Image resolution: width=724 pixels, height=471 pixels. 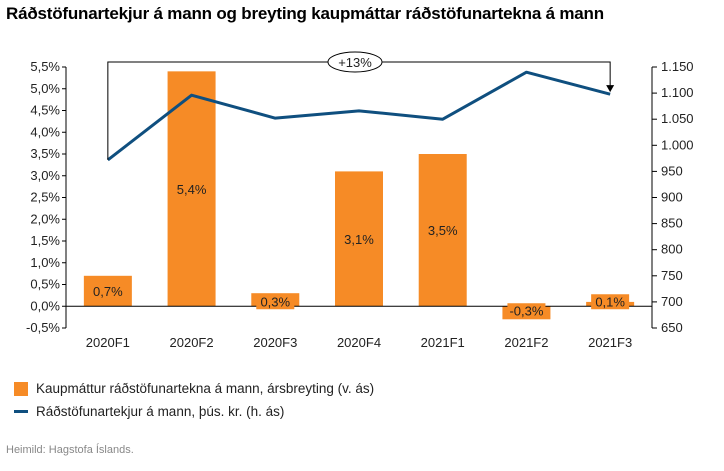 What do you see at coordinates (45, 66) in the screenshot?
I see `left-tick-label: 5,5%` at bounding box center [45, 66].